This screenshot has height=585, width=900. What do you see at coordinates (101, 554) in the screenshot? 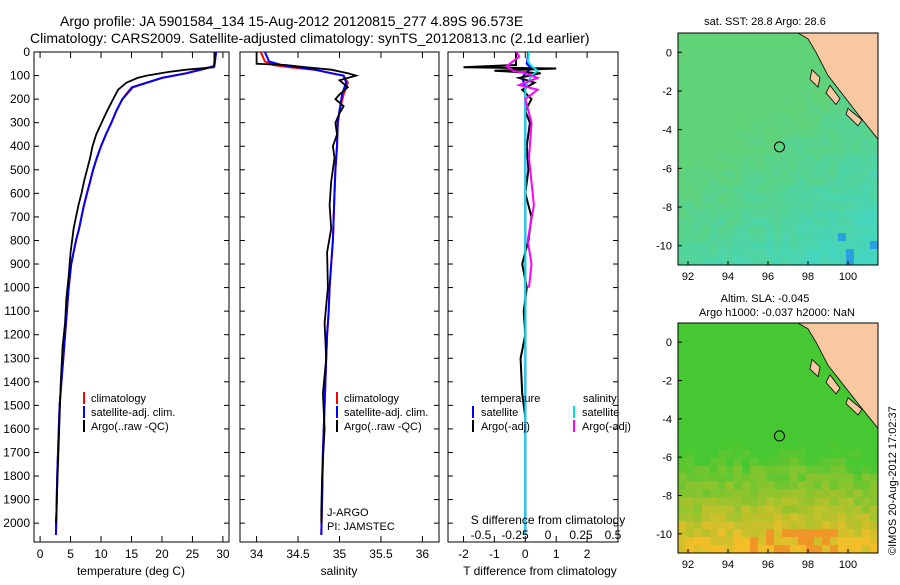
I see `x-tick-label: 10` at bounding box center [101, 554].